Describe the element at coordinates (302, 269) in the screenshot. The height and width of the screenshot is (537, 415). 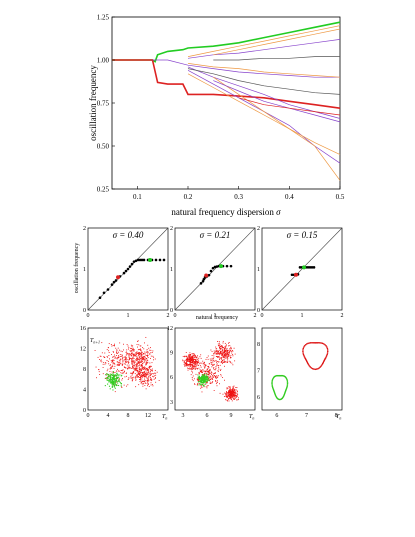
I see `middle-panel-frame` at that location.